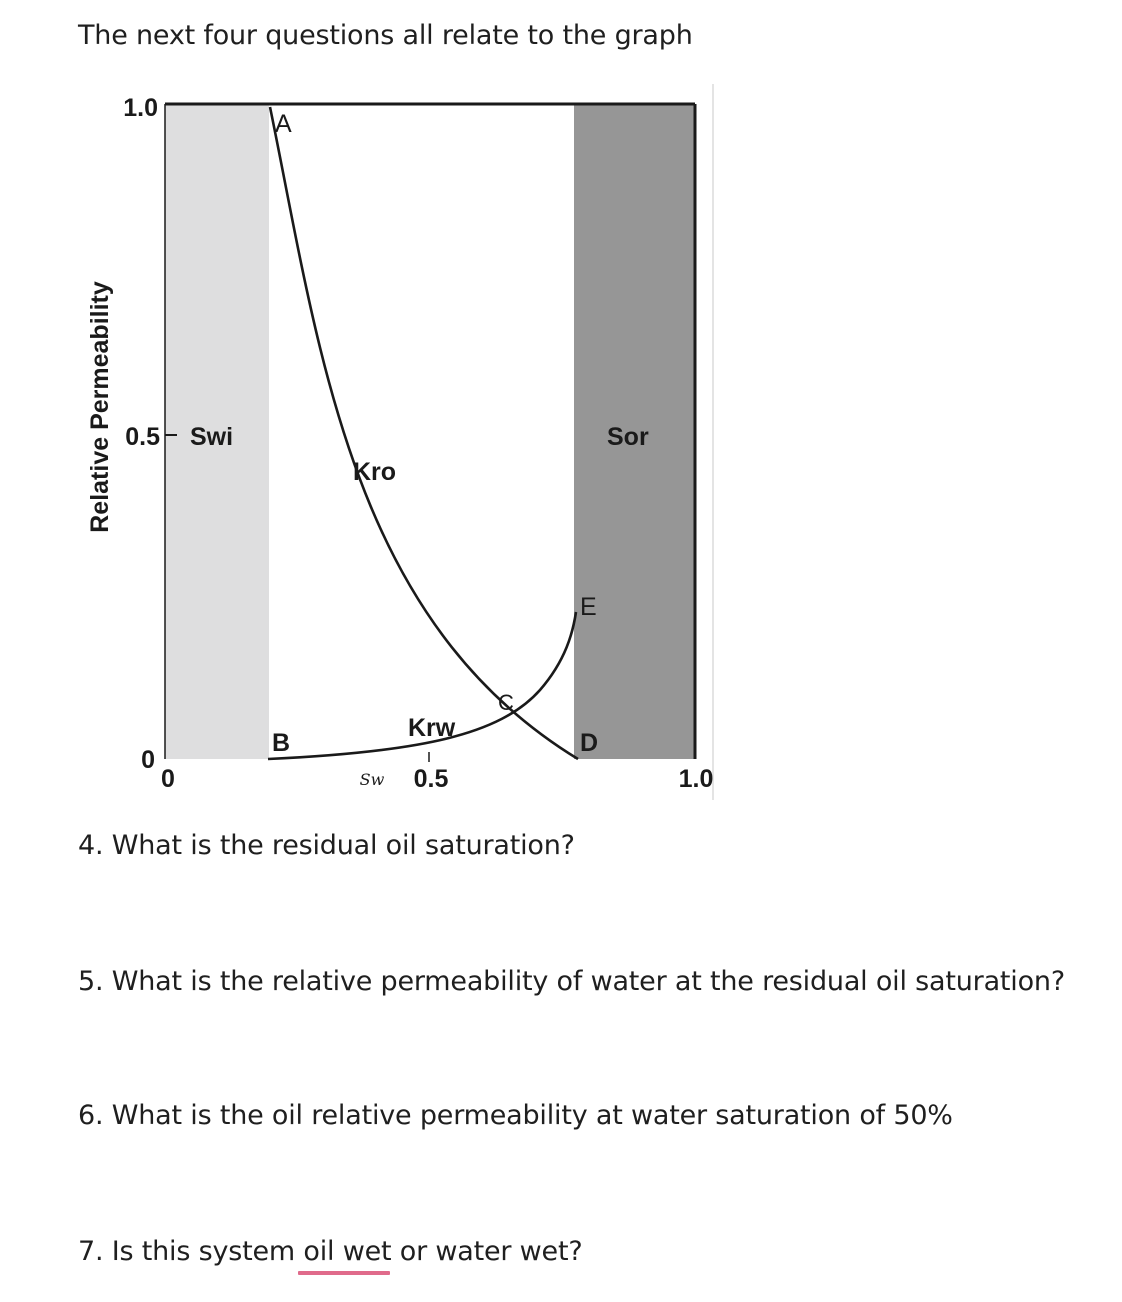 The height and width of the screenshot is (1302, 1122). What do you see at coordinates (422, 686) in the screenshot?
I see `krw-curve` at bounding box center [422, 686].